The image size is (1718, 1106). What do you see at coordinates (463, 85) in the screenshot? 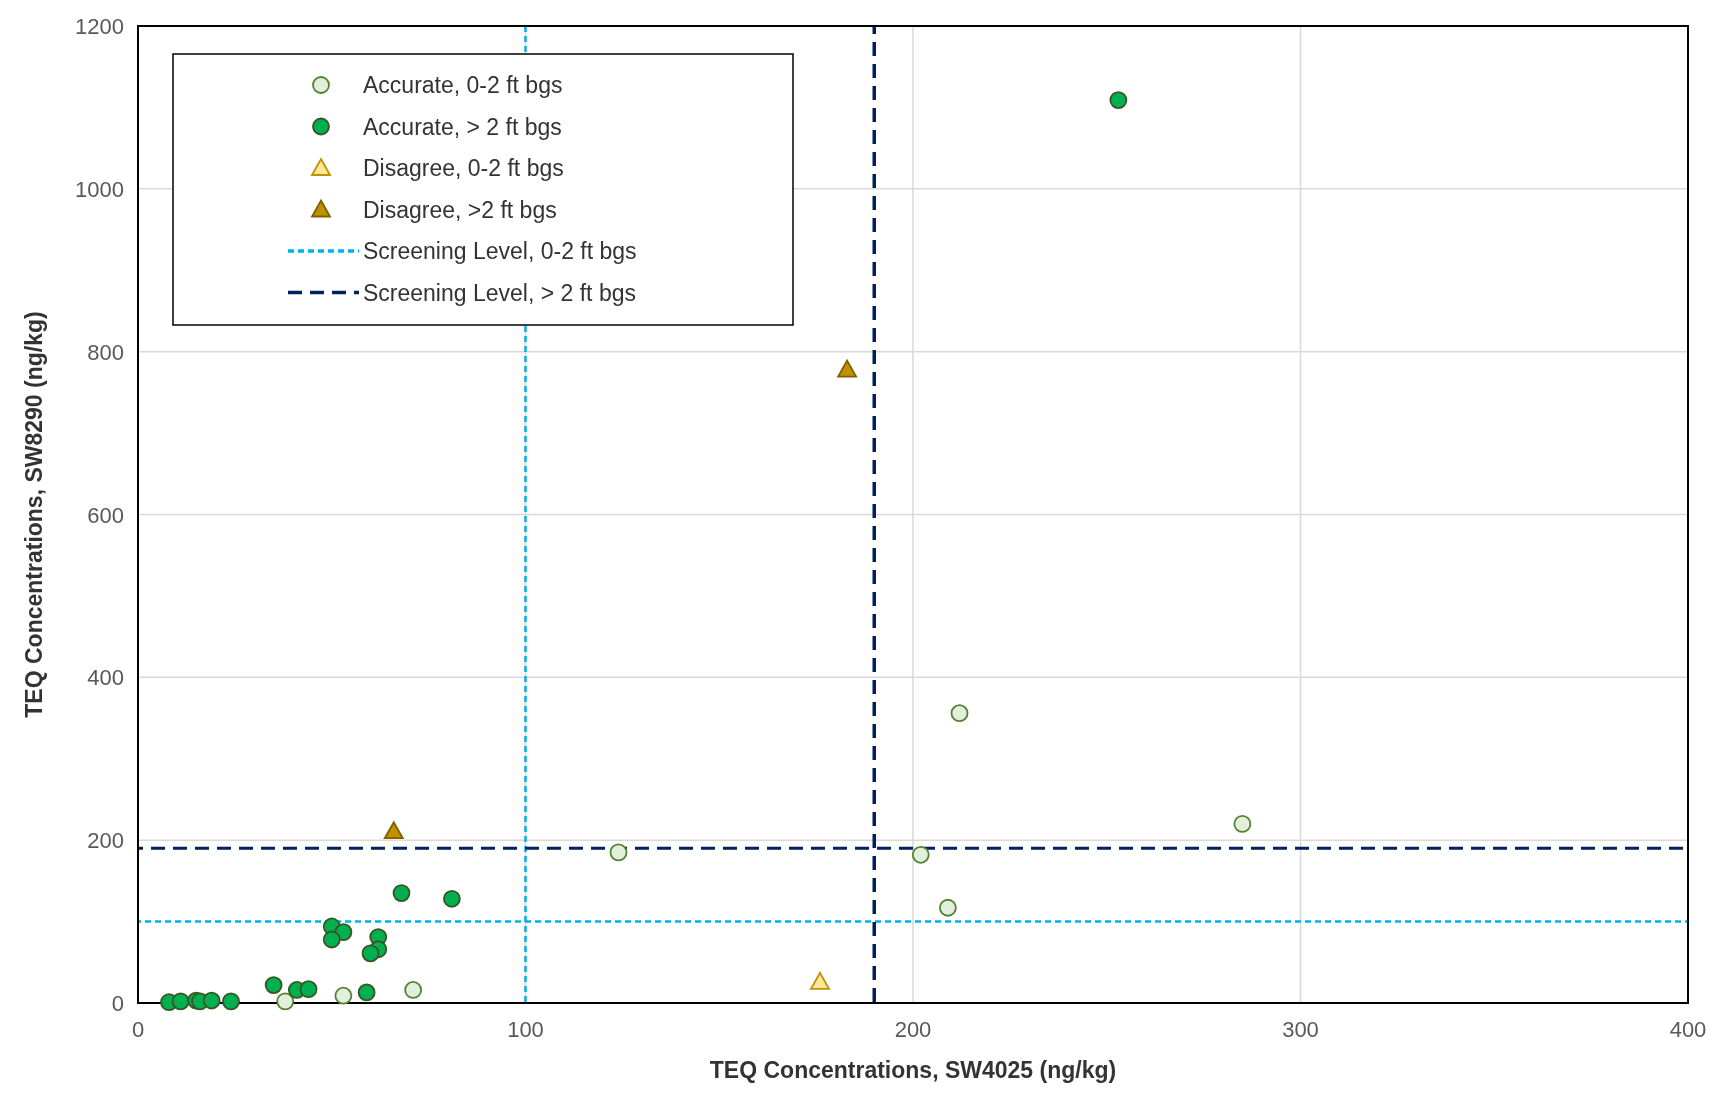
I see `legend-label: Accurate, 0-2 ft bgs` at bounding box center [463, 85].